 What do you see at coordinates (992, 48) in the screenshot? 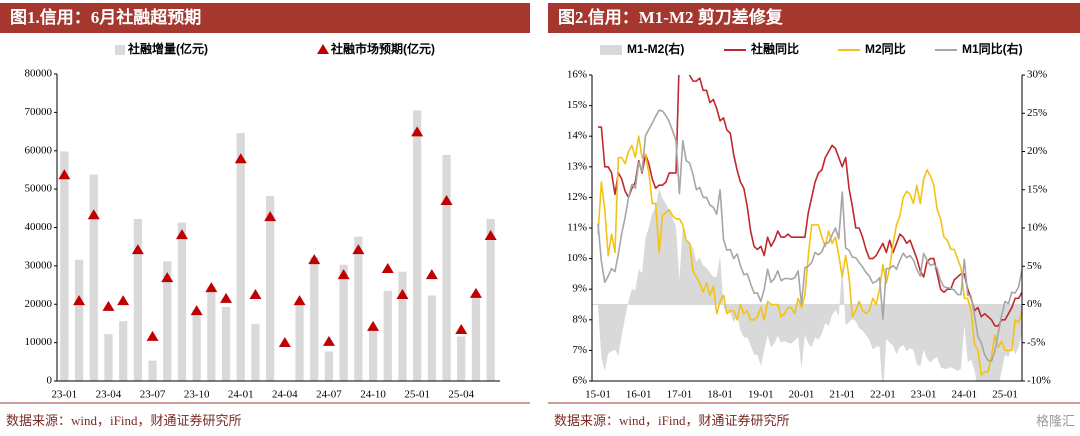
I see `legend-label: M1同比(右)` at bounding box center [992, 48].